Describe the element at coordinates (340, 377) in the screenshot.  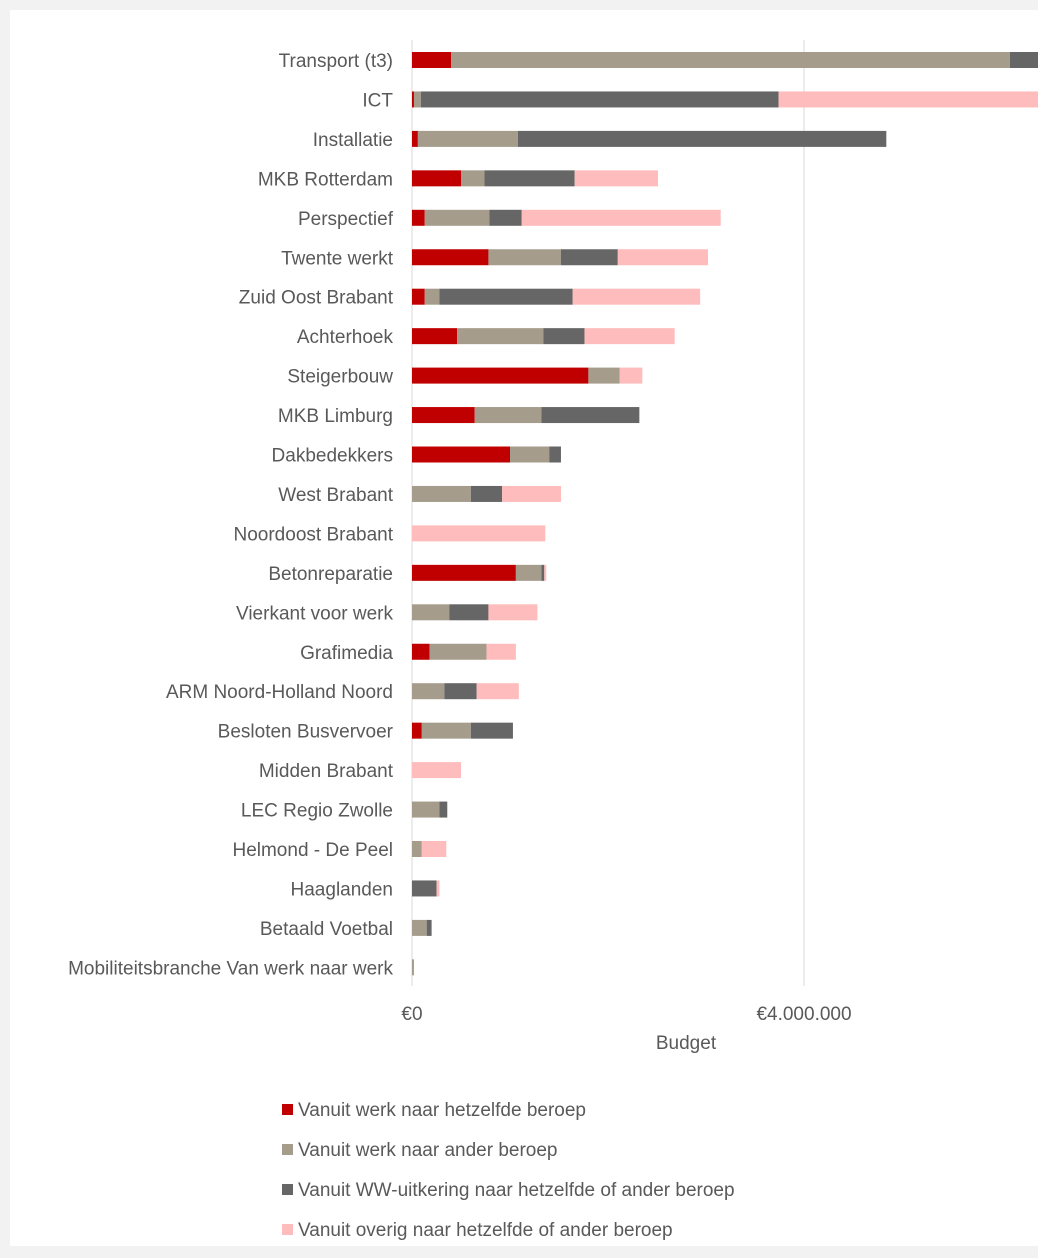
I see `category-label-steigerbouw: Steigerbouw` at that location.